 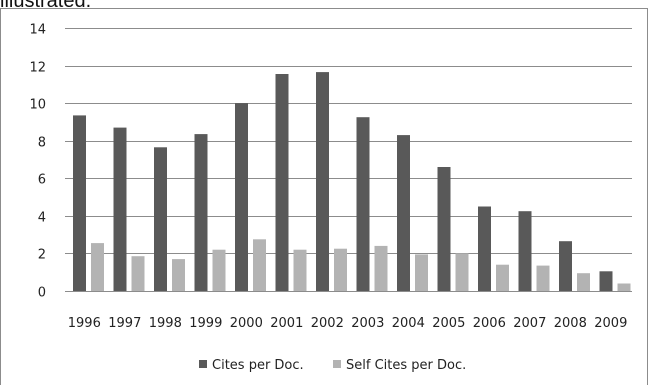 What do you see at coordinates (46, 6) in the screenshot?
I see `caption-fragment: illustrated.` at bounding box center [46, 6].